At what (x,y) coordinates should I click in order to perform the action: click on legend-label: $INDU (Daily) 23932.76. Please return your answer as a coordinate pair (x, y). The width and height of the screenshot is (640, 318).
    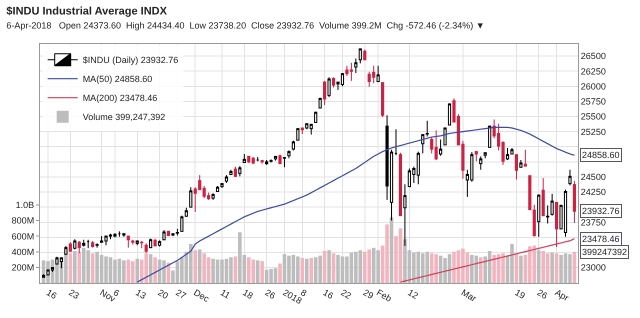
    Looking at the image, I should click on (130, 60).